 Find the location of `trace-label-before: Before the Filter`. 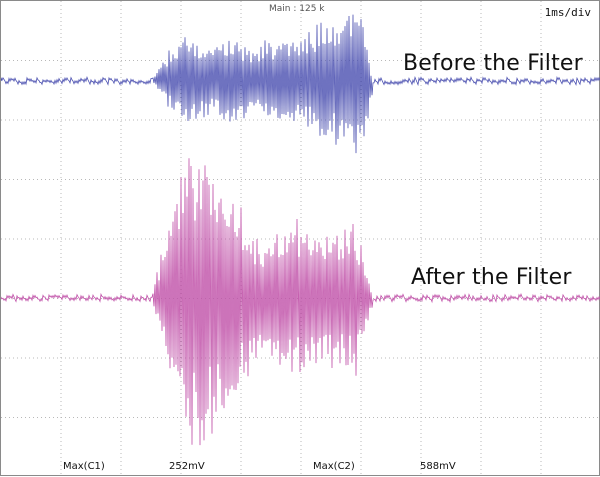

trace-label-before: Before the Filter is located at coordinates (493, 63).